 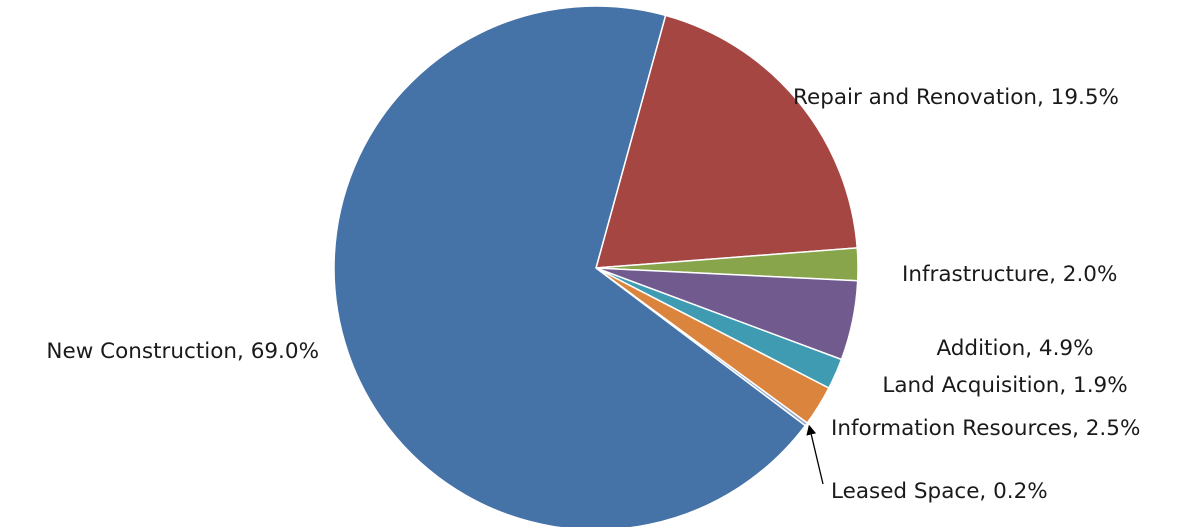 I want to click on label-information-resources: Information Resources, 2.5%, so click(x=985, y=428).